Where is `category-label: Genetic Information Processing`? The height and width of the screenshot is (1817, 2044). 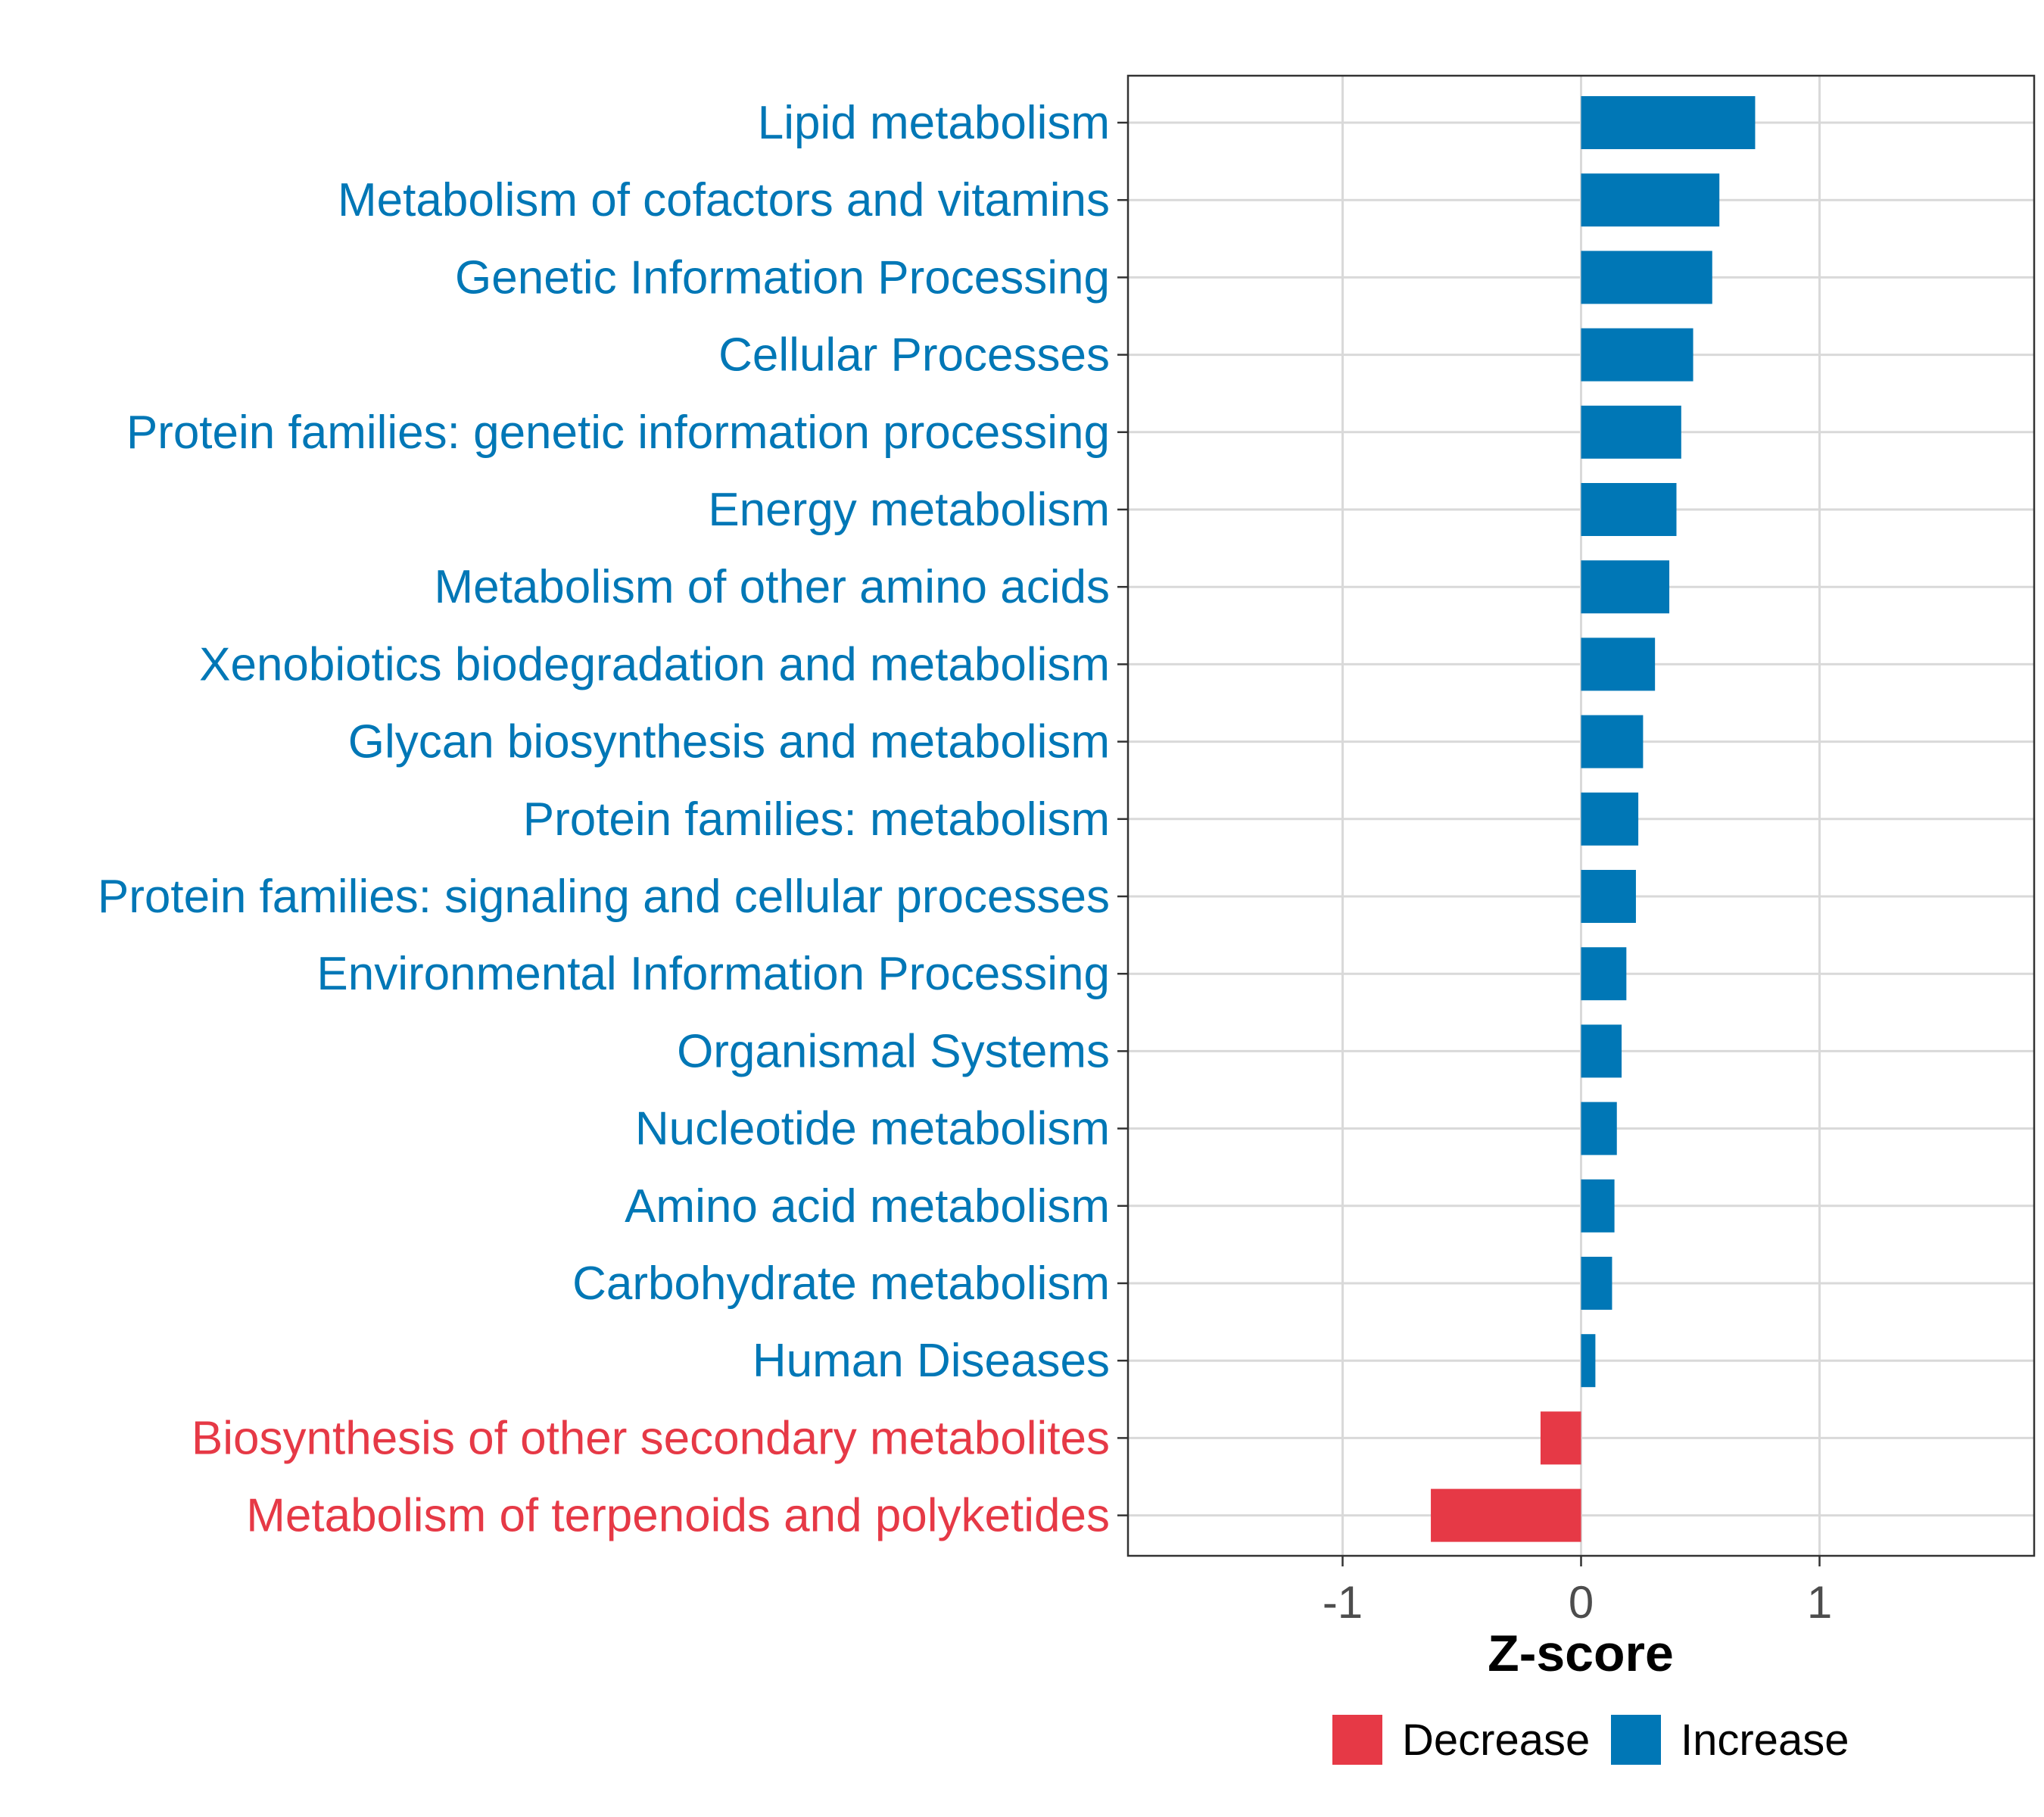
category-label: Genetic Information Processing is located at coordinates (783, 277).